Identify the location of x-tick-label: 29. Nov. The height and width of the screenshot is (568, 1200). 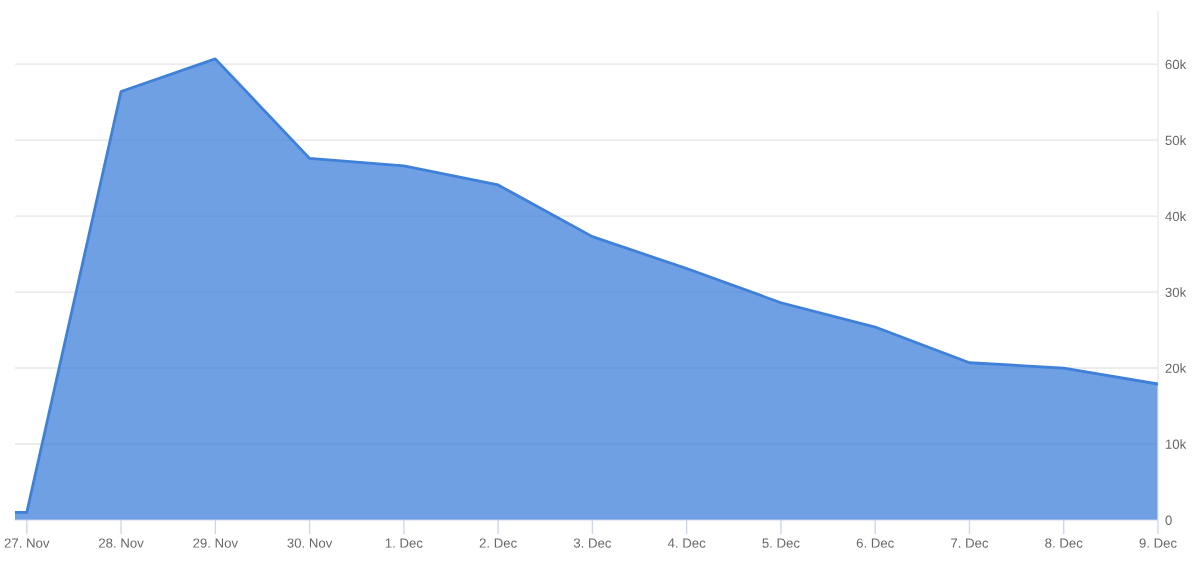
(216, 543).